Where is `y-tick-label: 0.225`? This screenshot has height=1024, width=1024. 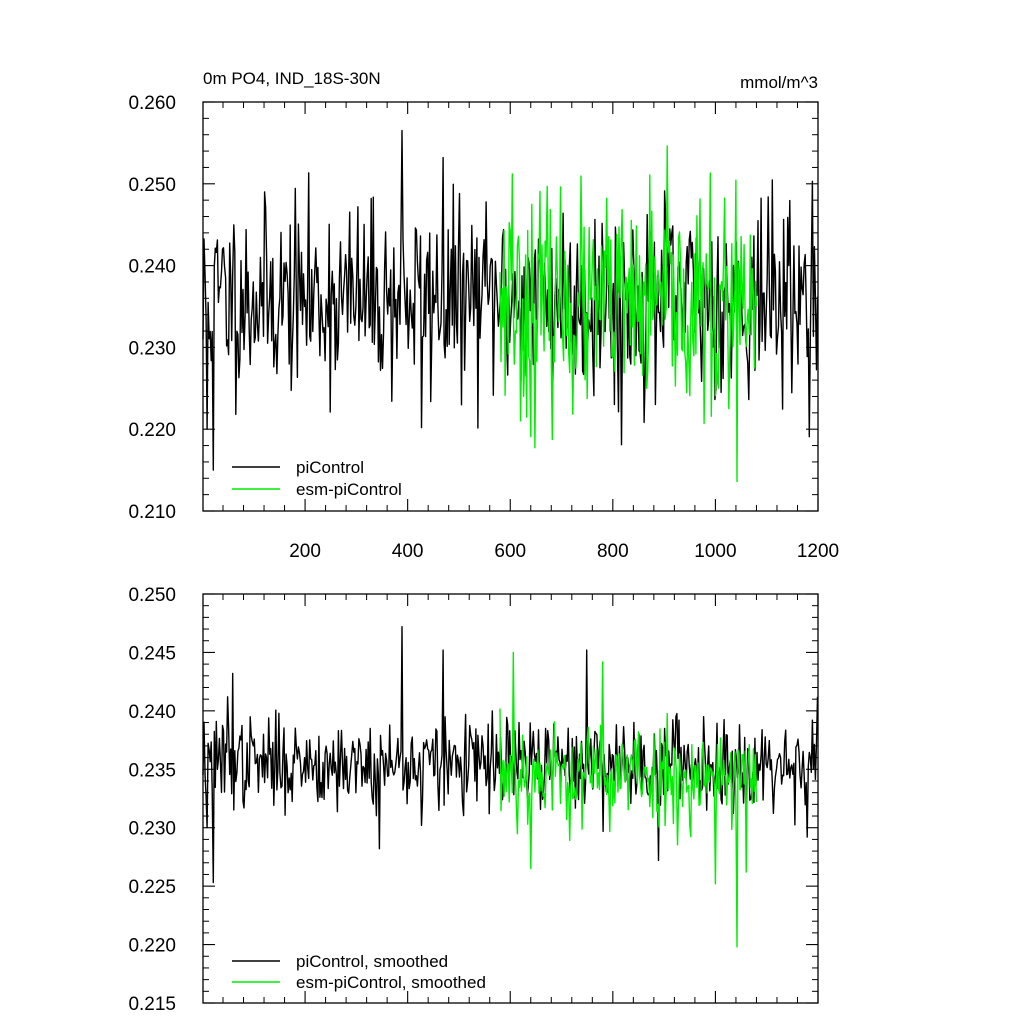 y-tick-label: 0.225 is located at coordinates (152, 887).